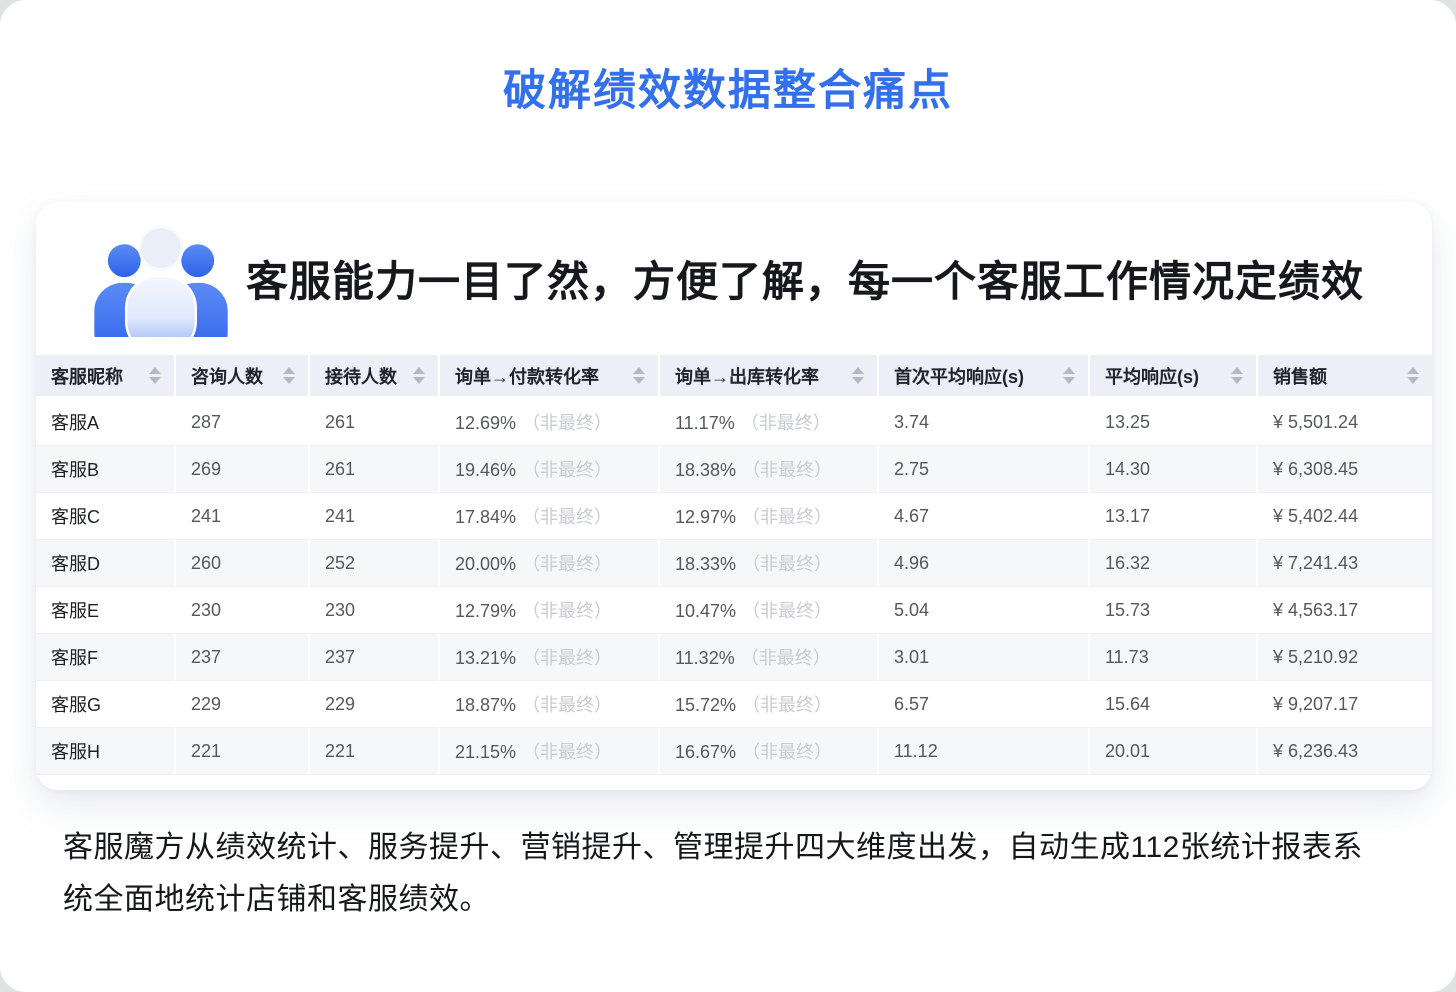 This screenshot has width=1456, height=992. Describe the element at coordinates (106, 704) in the screenshot. I see `cell-name: 客服G` at that location.